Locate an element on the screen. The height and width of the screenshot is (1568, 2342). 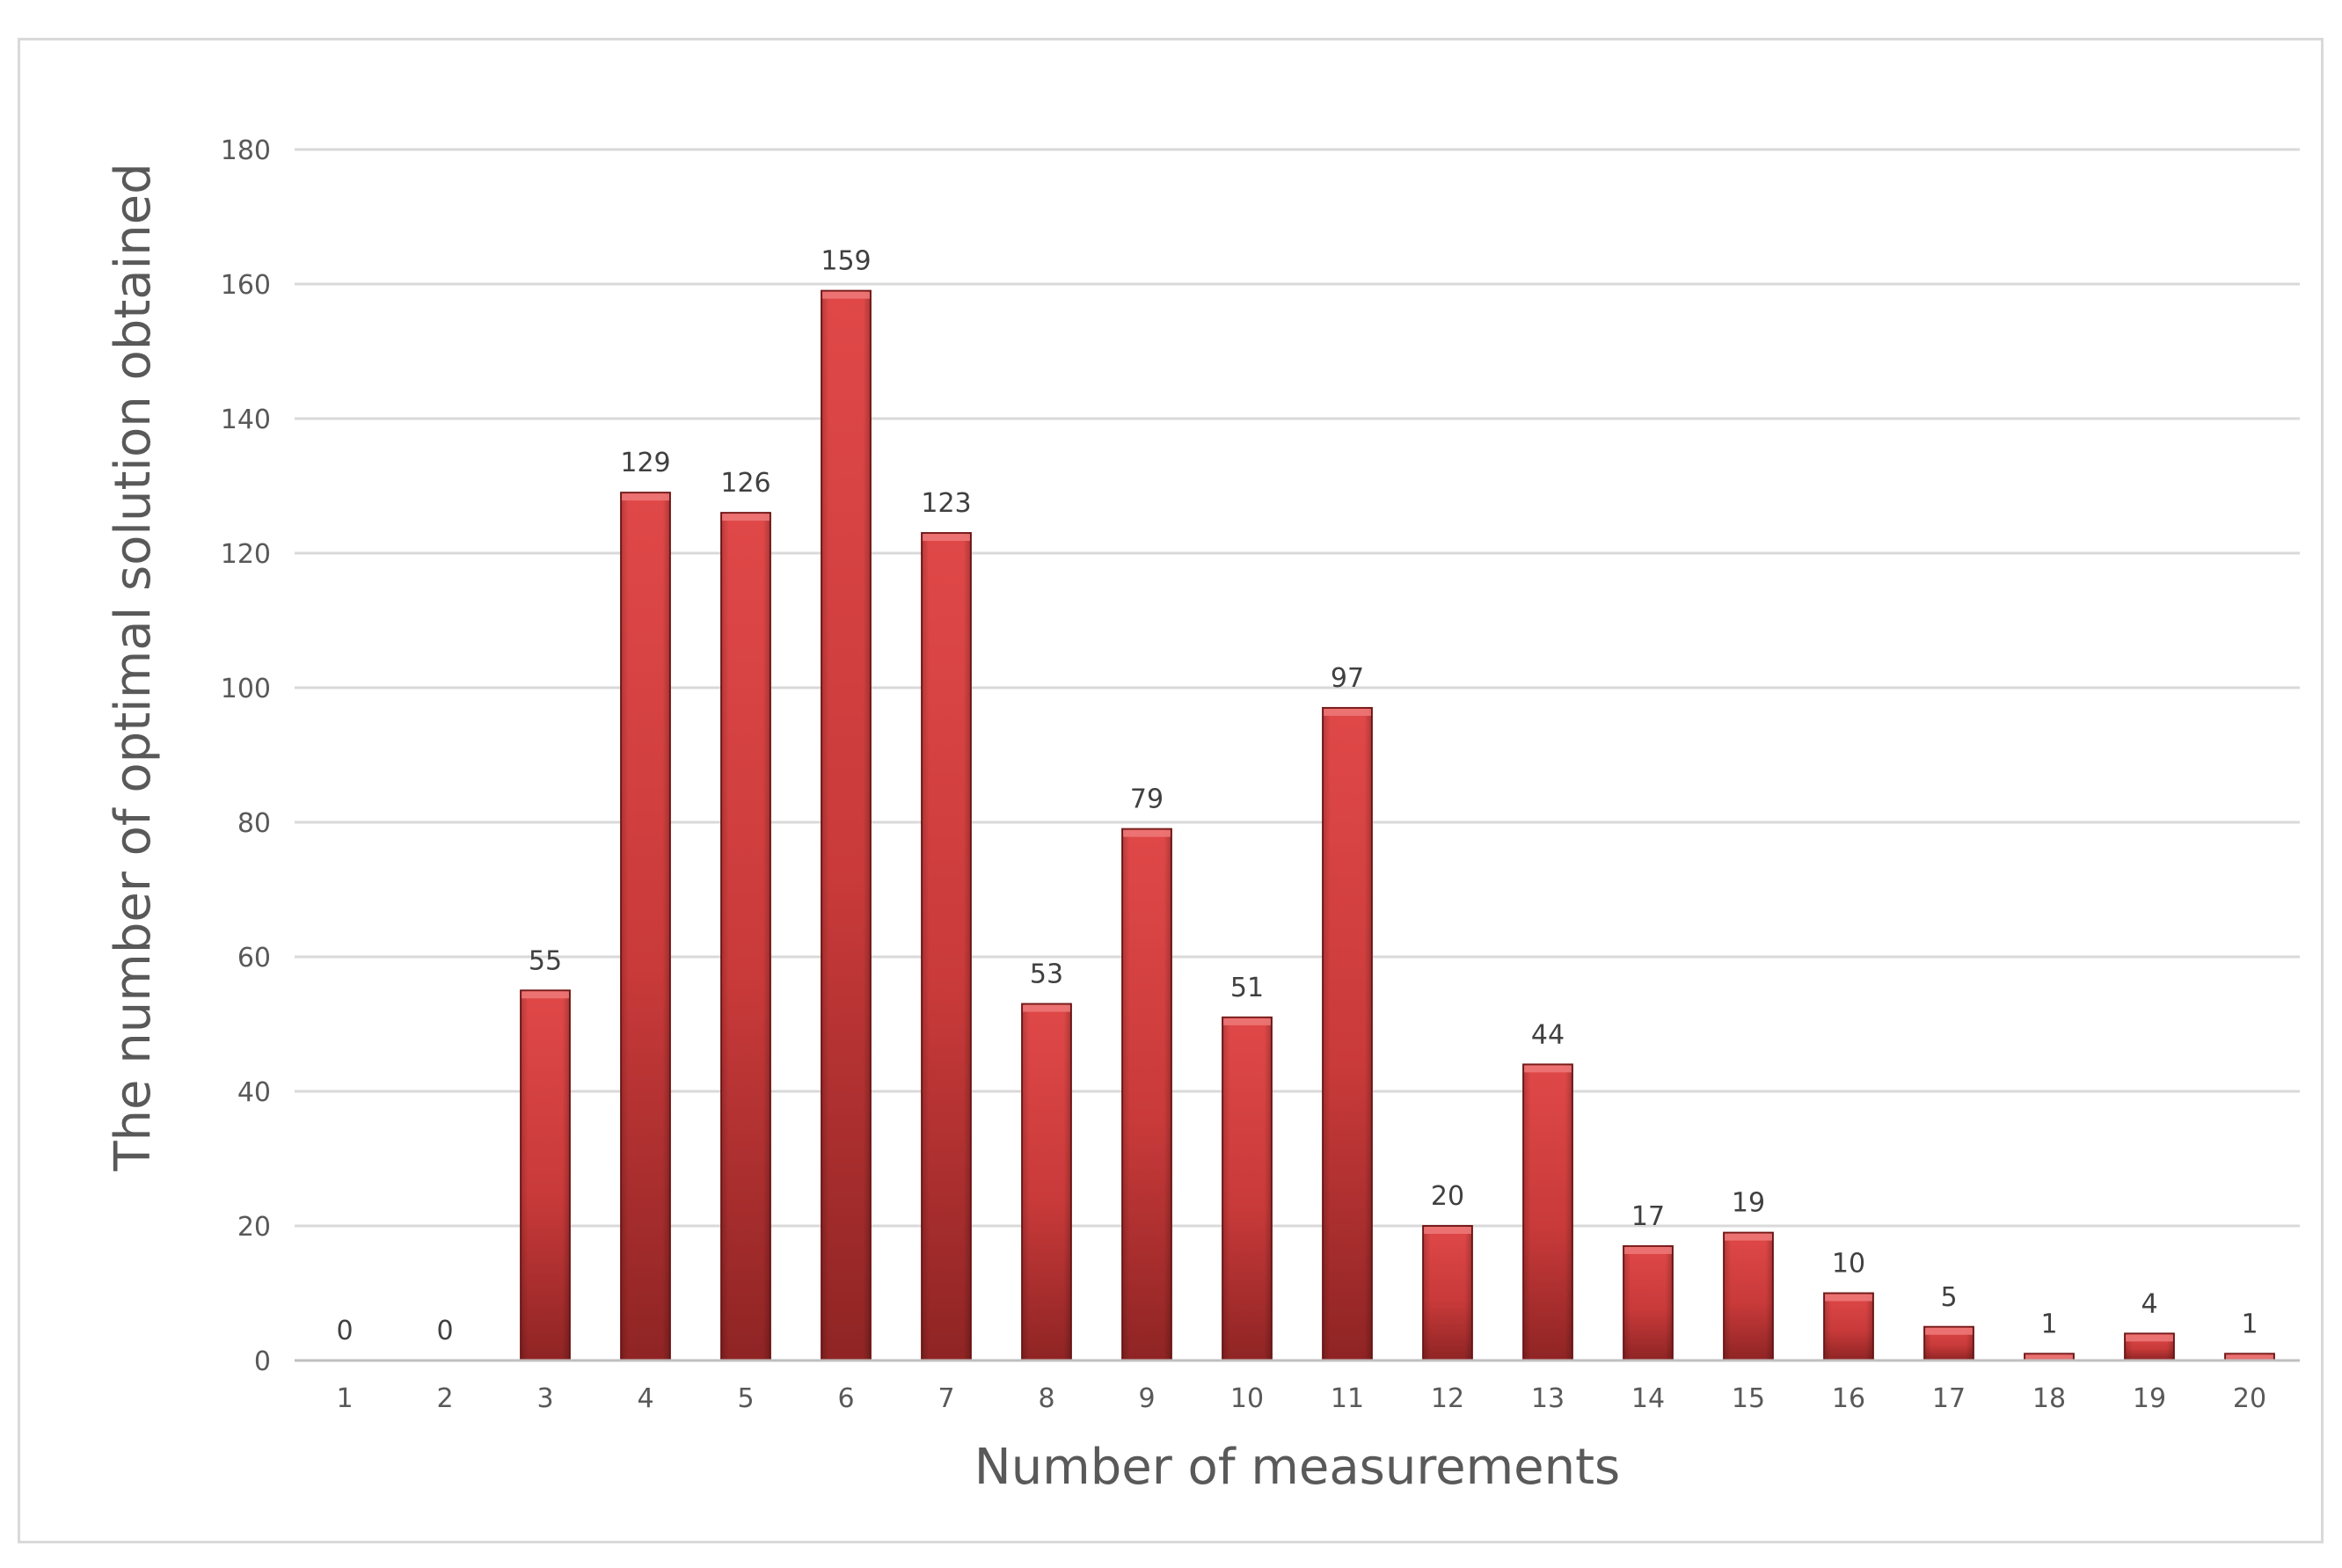
x-tick-label: 17 is located at coordinates (1949, 1398).